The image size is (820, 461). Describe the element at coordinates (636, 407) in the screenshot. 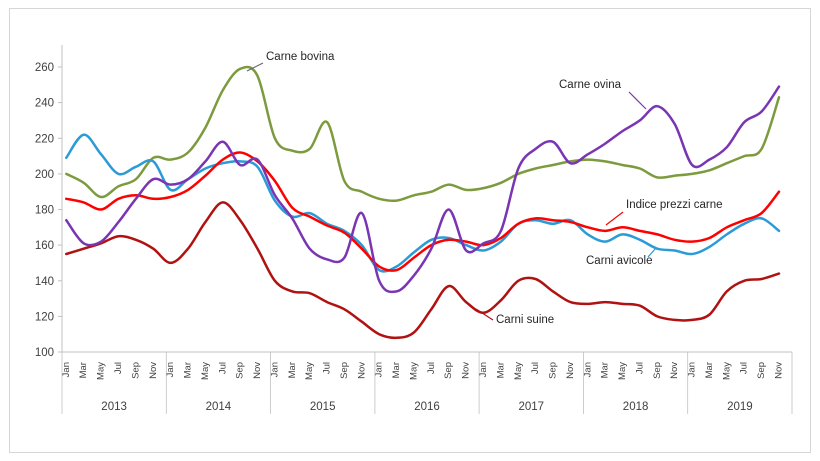

I see `year-label: 2018` at that location.